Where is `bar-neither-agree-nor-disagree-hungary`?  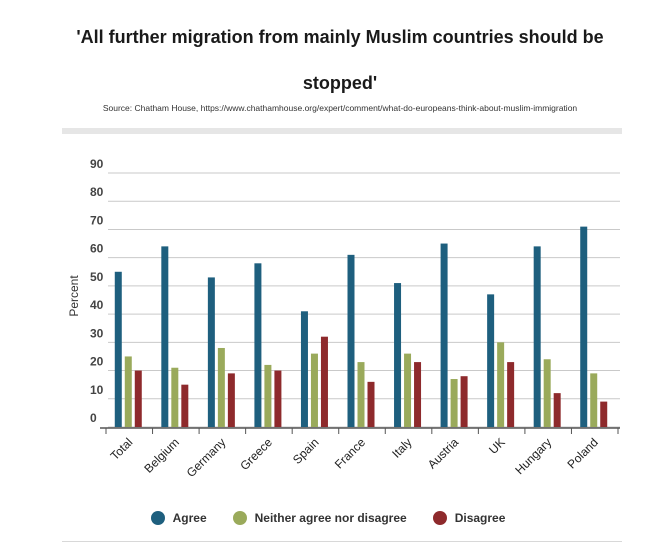
bar-neither-agree-nor-disagree-hungary is located at coordinates (547, 393).